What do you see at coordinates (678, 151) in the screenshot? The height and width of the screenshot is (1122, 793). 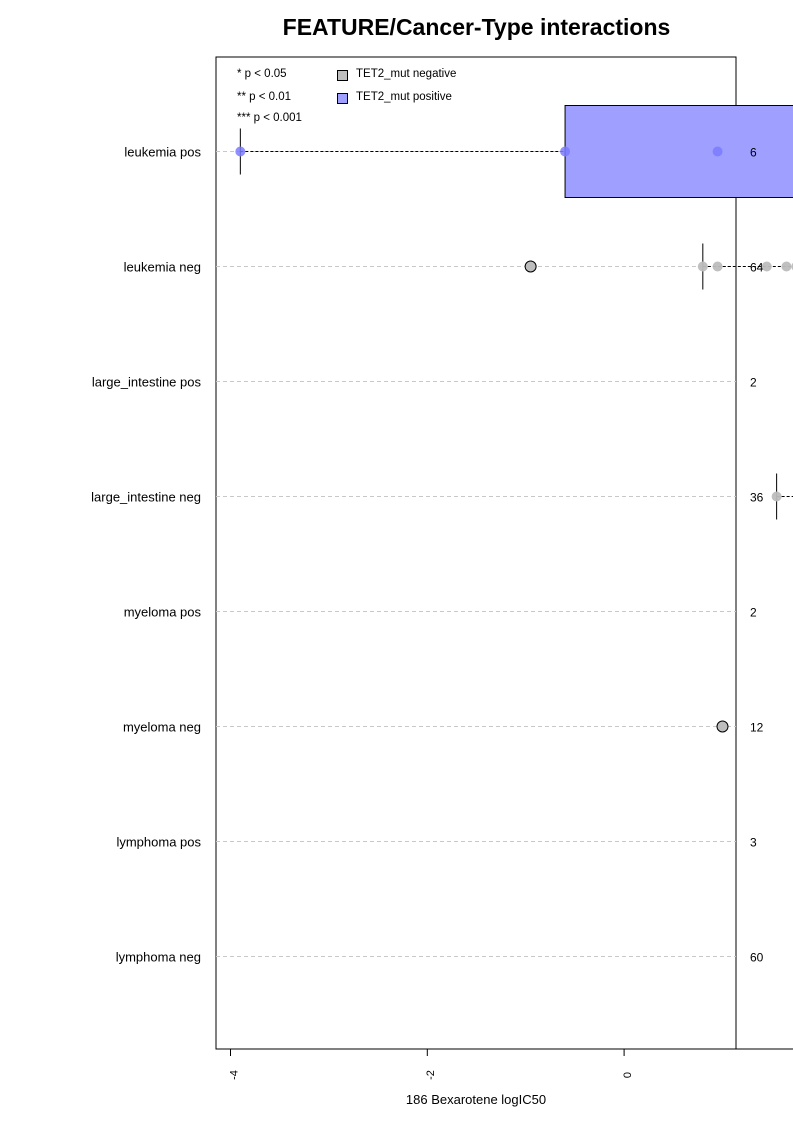 I see `box` at bounding box center [678, 151].